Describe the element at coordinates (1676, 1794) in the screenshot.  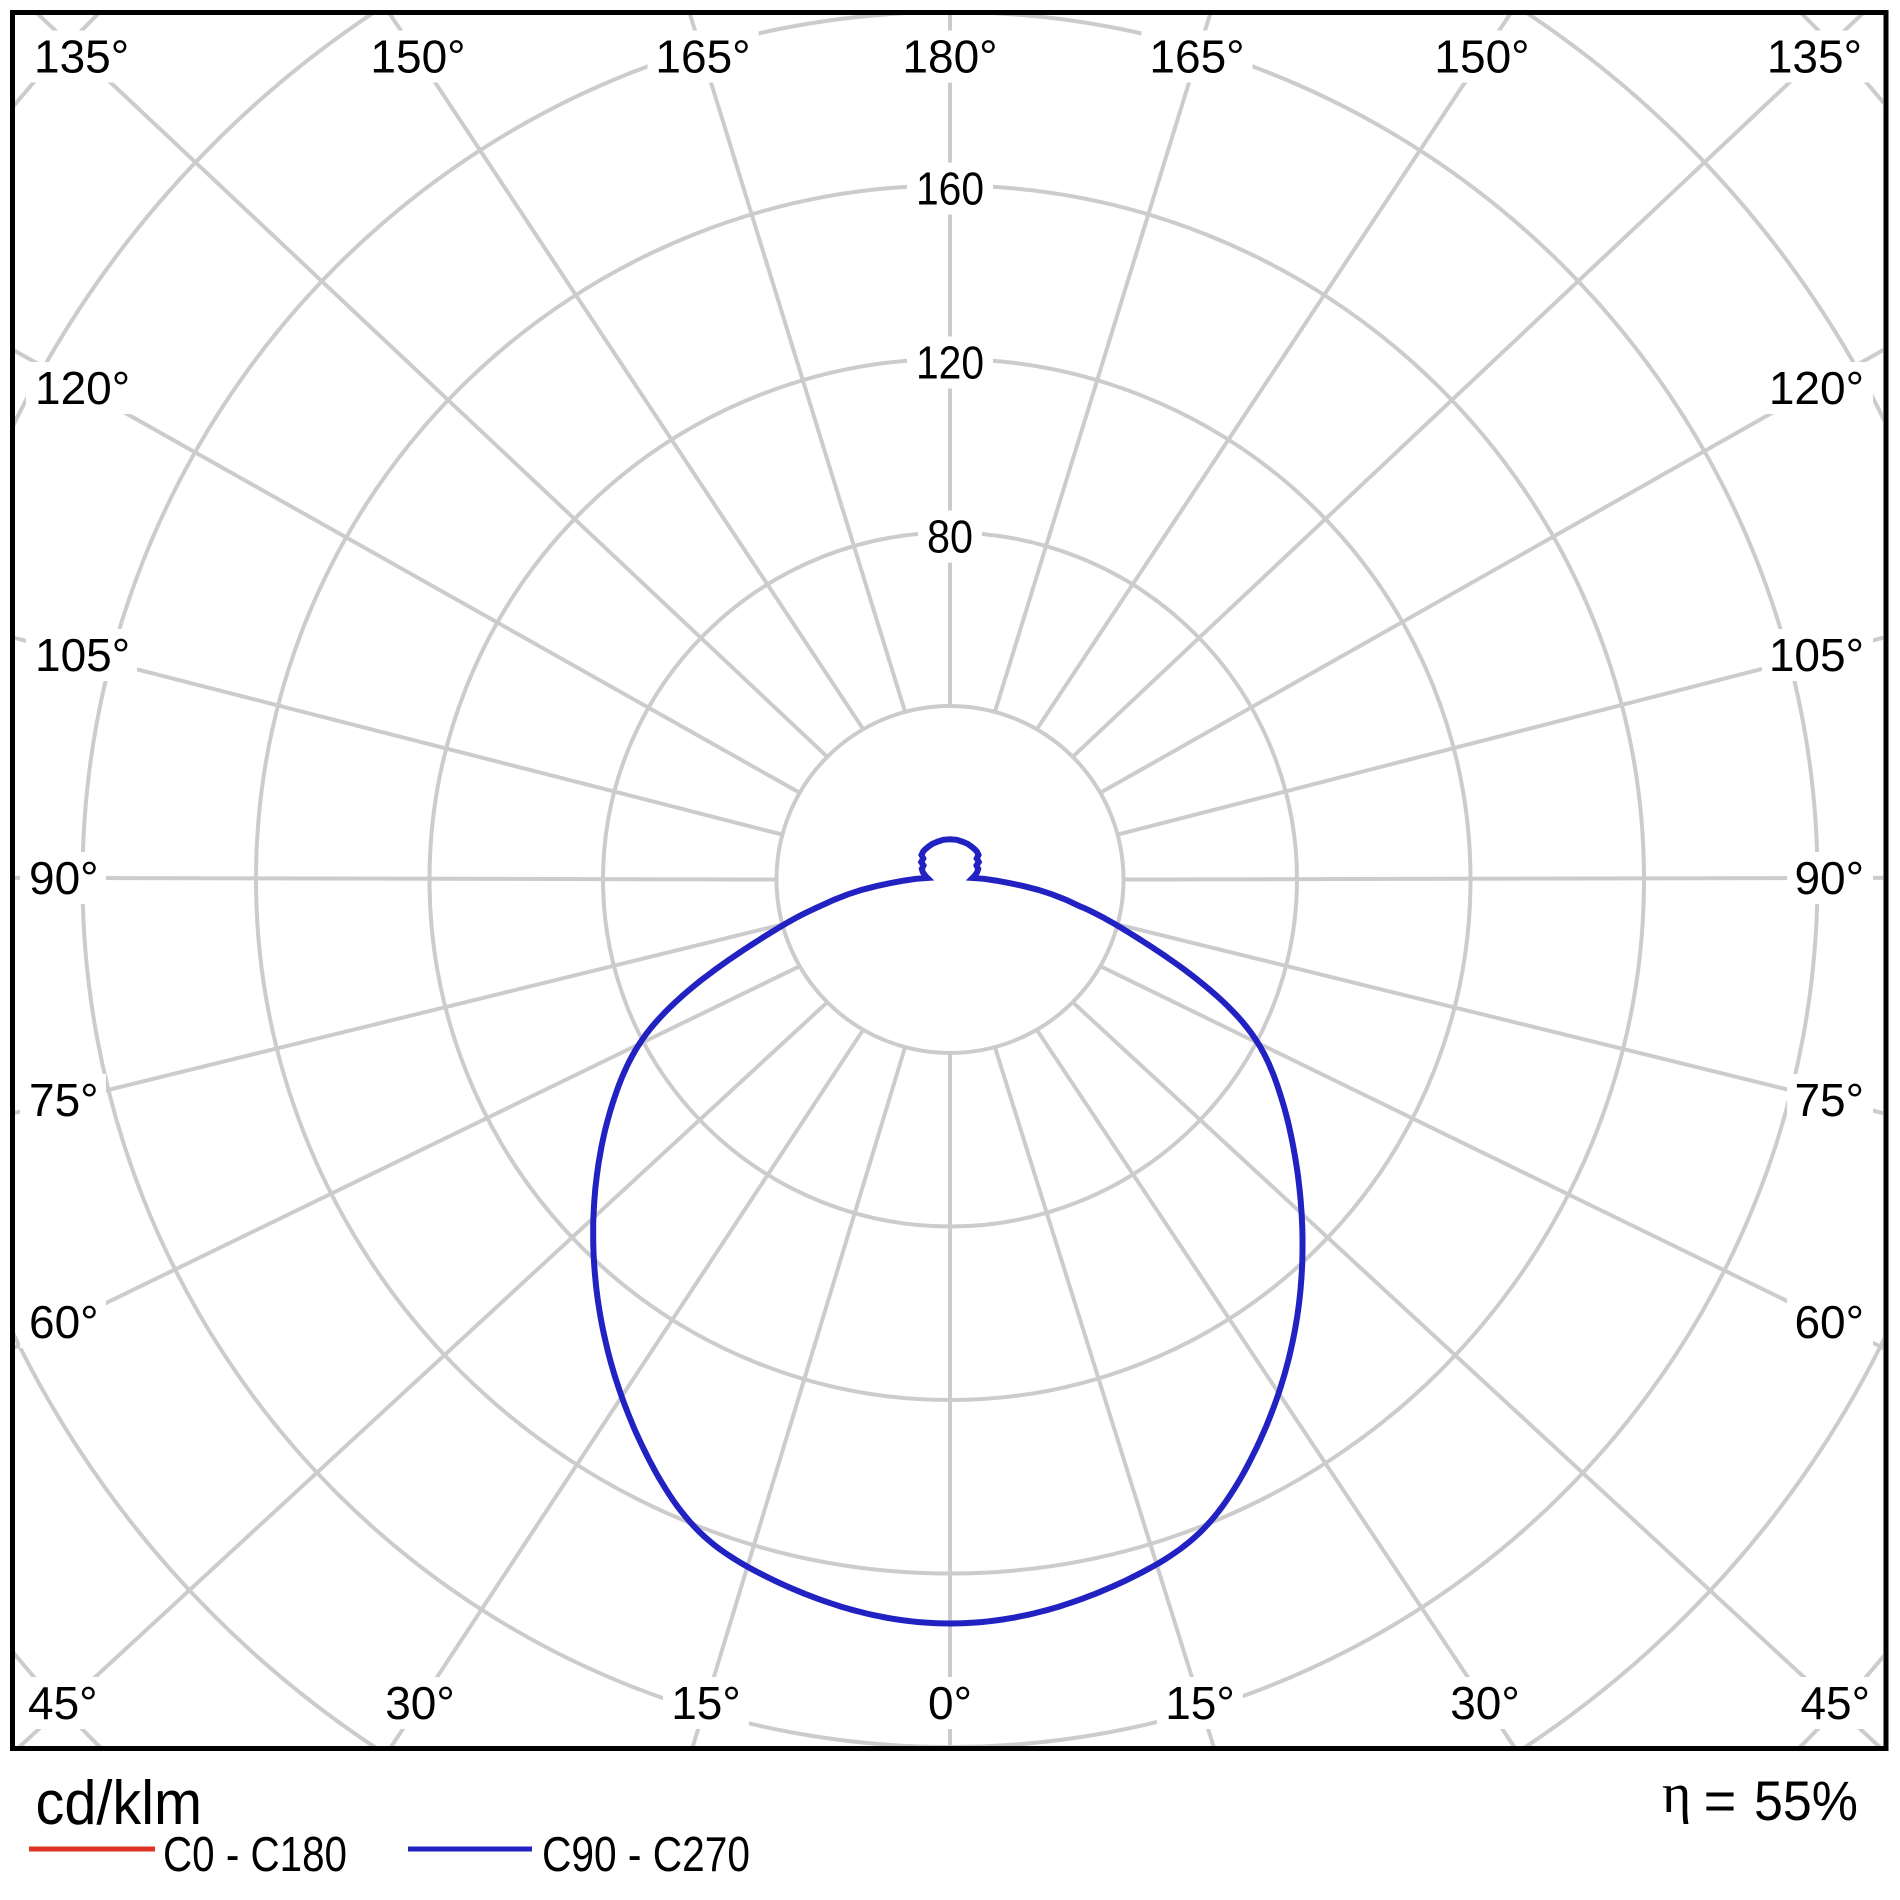
I see `svg-text: η` at that location.